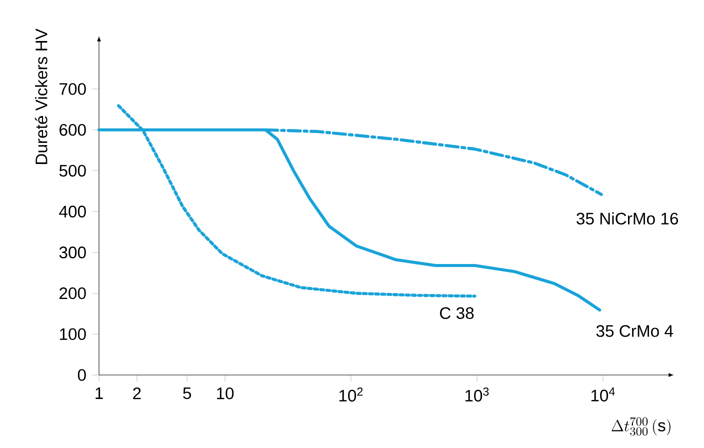  What do you see at coordinates (41, 96) in the screenshot?
I see `y-axis-title: Dureté Vickers HV` at bounding box center [41, 96].